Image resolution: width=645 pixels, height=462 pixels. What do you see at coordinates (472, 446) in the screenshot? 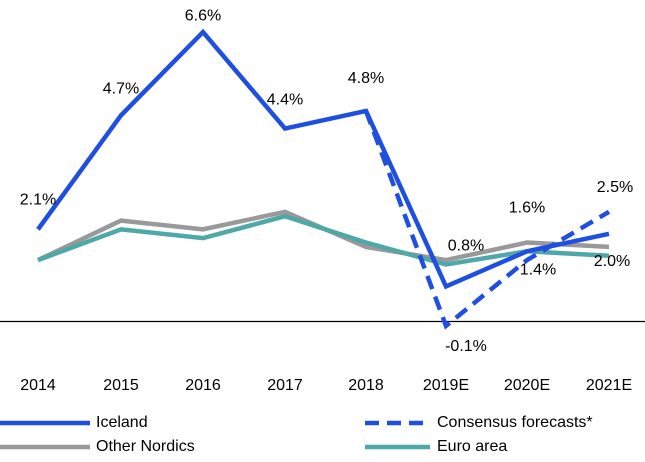
I see `legend-label: Euro area` at bounding box center [472, 446].